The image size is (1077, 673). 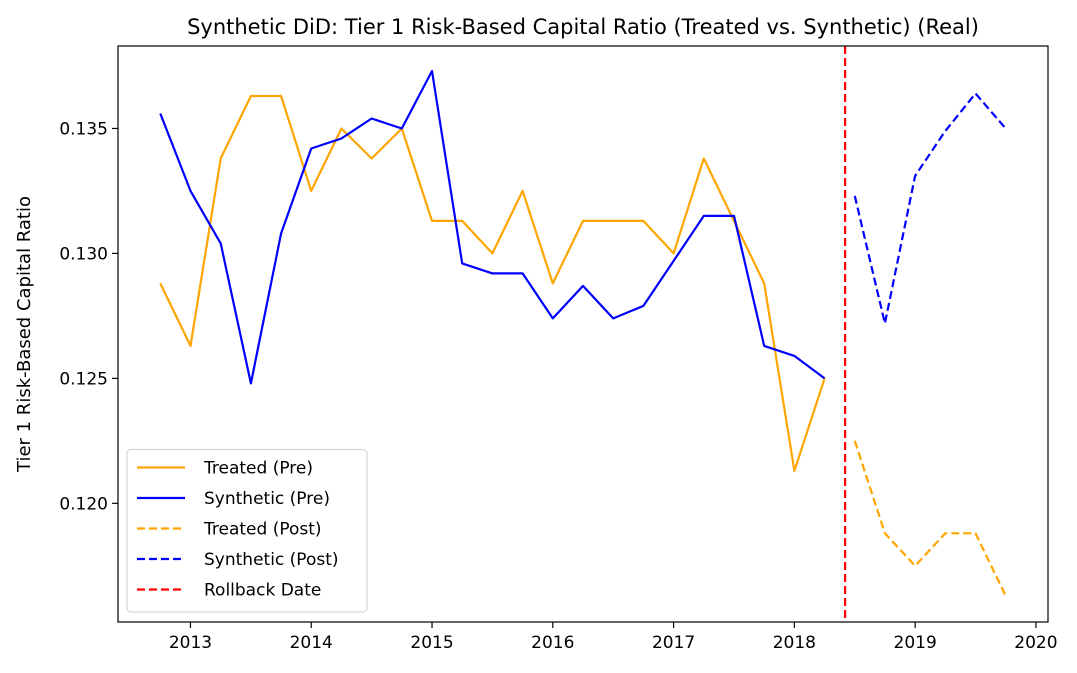 I want to click on x-tick-label: 2018, so click(x=794, y=643).